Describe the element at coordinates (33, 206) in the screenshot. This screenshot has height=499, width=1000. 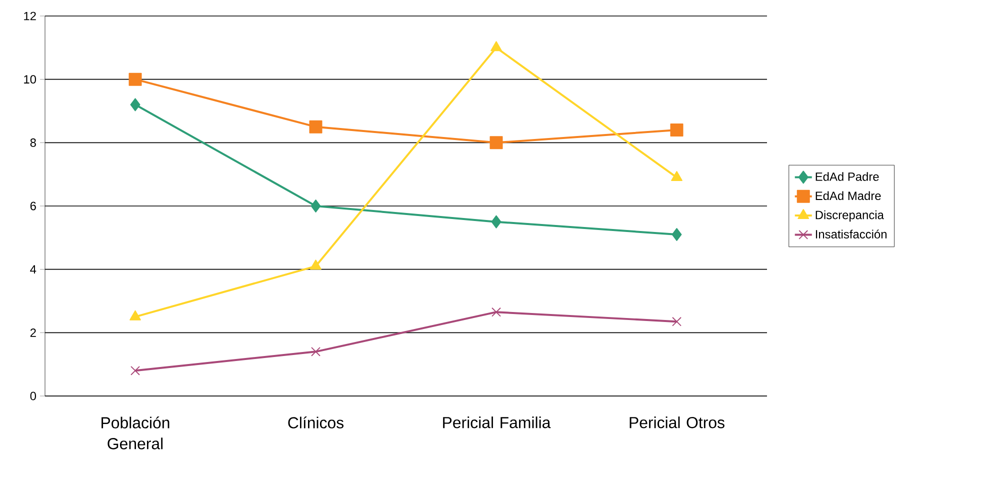
I see `y-tick-label: 6` at that location.